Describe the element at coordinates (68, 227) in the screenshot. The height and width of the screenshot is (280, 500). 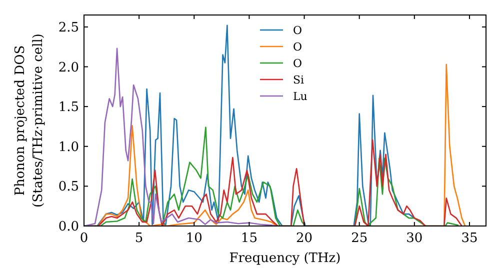
I see `y-tick-label: 0.0` at that location.